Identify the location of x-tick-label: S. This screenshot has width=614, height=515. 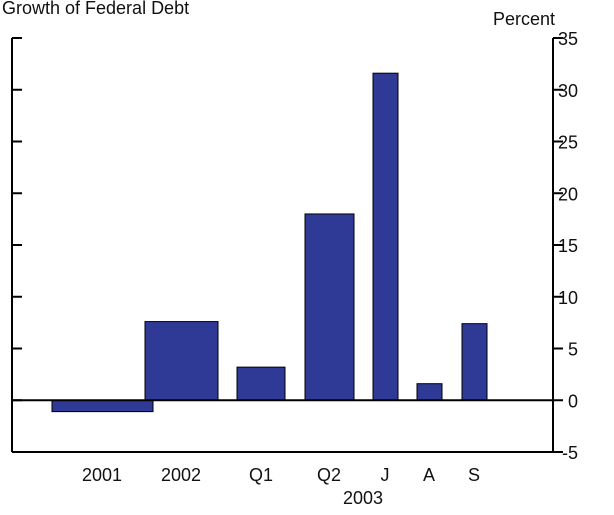
(474, 475).